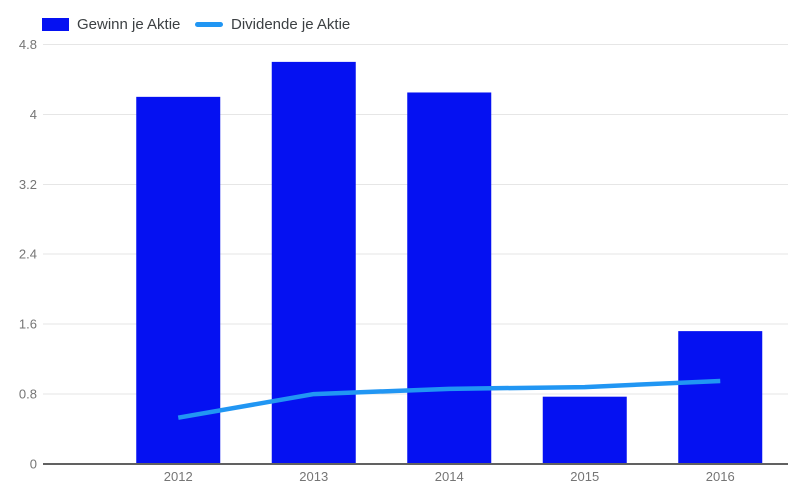 The image size is (801, 499). Describe the element at coordinates (28, 44) in the screenshot. I see `y-tick-label-4.8: 4.8` at that location.